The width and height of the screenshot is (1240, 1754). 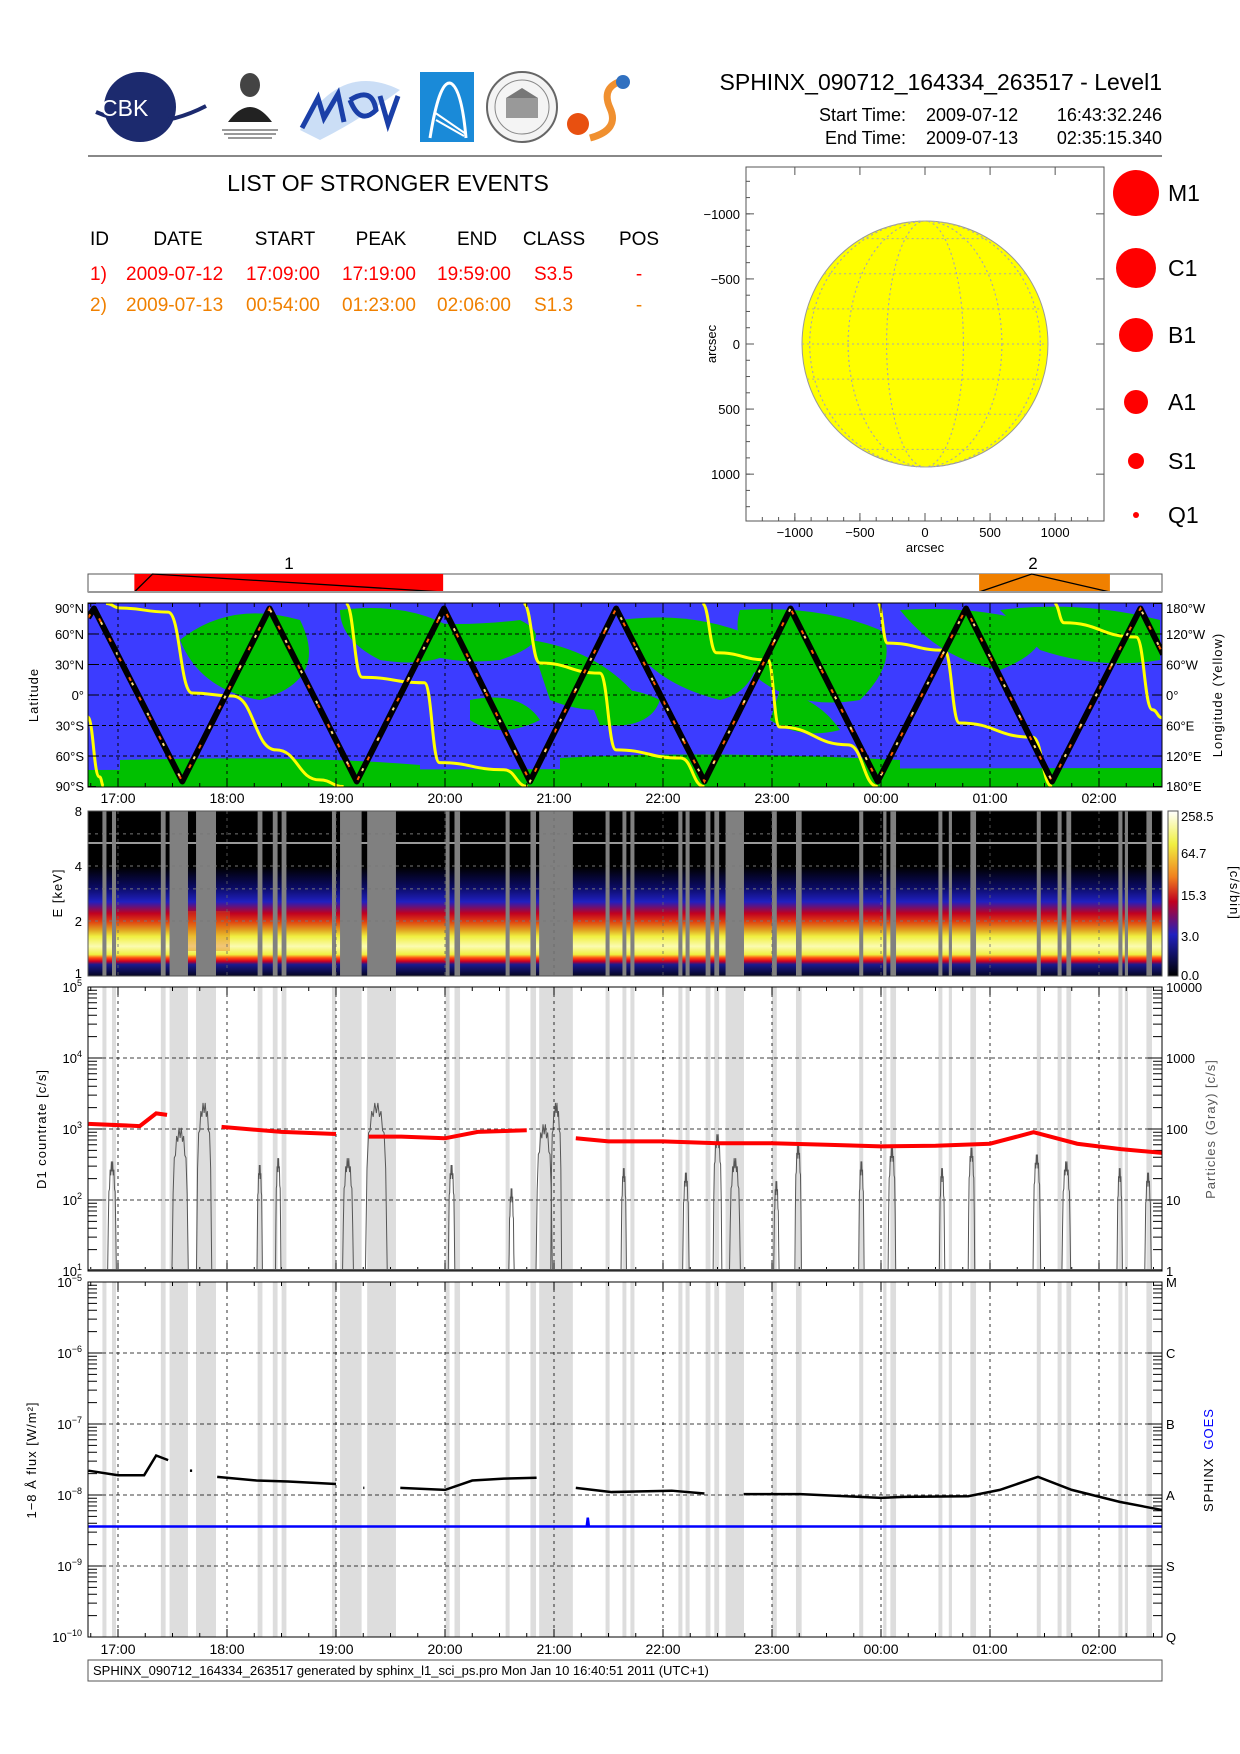 What do you see at coordinates (79, 1267) in the screenshot?
I see `y-tick-exponent: 1` at bounding box center [79, 1267].